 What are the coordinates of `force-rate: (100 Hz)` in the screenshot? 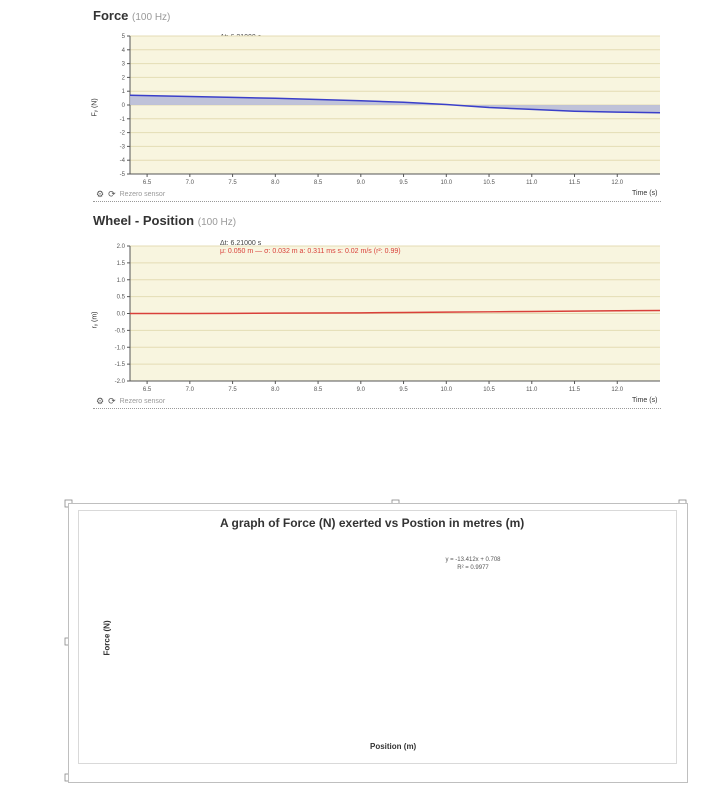 It's located at (151, 17).